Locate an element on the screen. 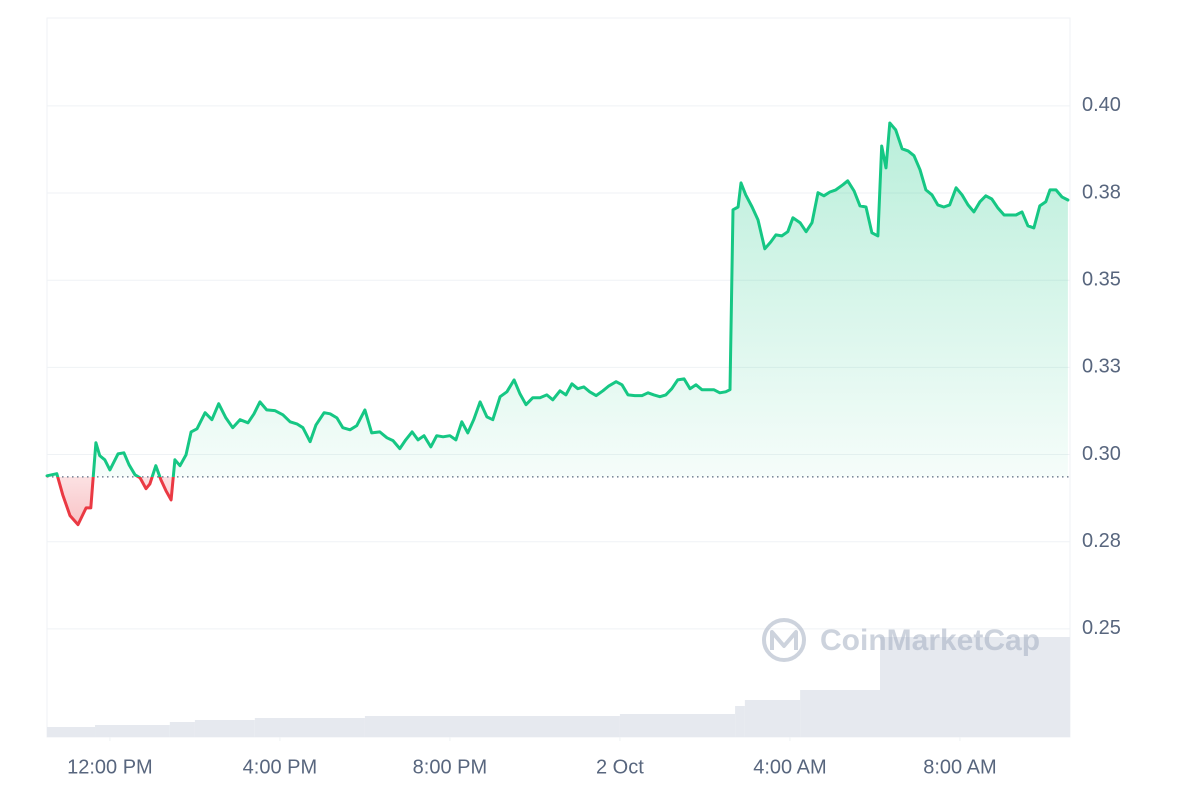 The width and height of the screenshot is (1200, 805). watermark-logo is located at coordinates (784, 640).